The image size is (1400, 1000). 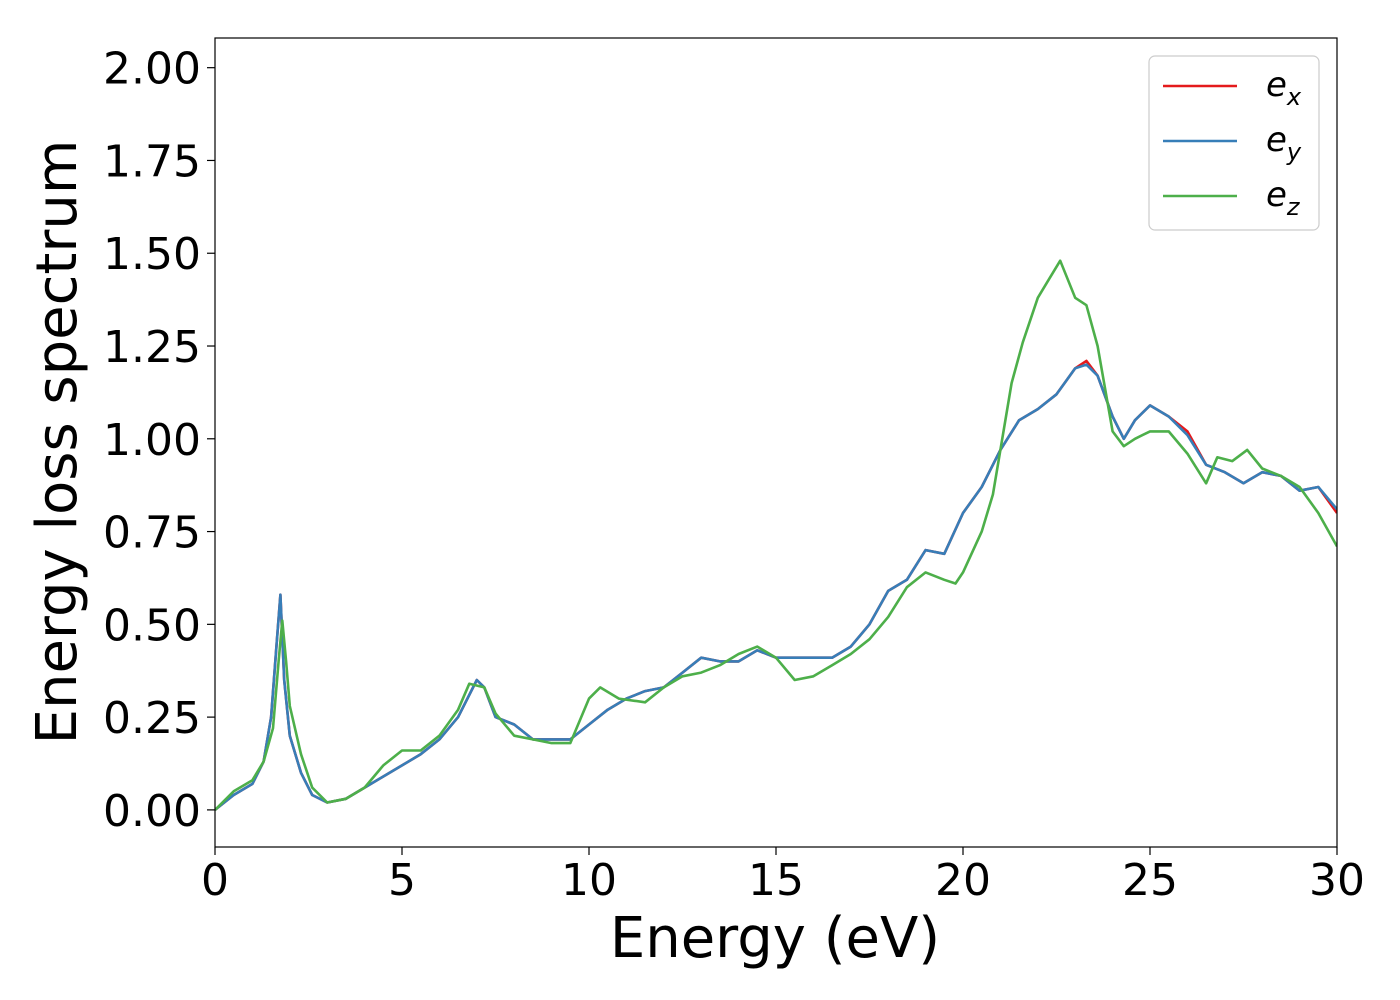 What do you see at coordinates (1284, 143) in the screenshot?
I see `legend-label-e_y: ey` at bounding box center [1284, 143].